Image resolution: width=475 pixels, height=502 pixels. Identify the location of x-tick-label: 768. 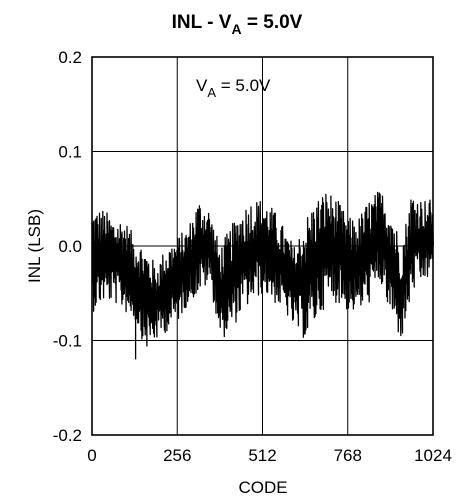
(348, 455).